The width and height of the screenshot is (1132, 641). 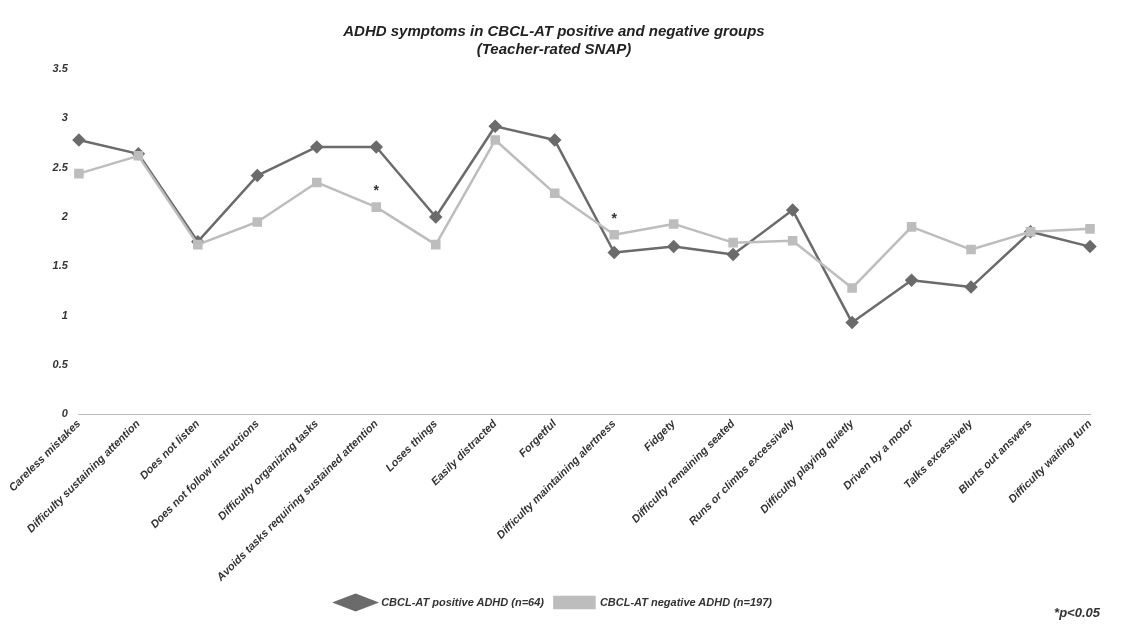 What do you see at coordinates (686, 601) in the screenshot?
I see `legend-label: CBCL-AT negative ADHD (n=197)` at bounding box center [686, 601].